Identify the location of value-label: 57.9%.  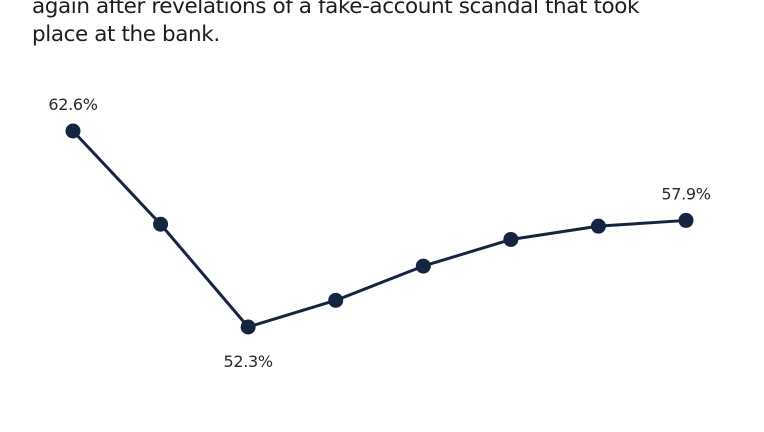
(685, 193).